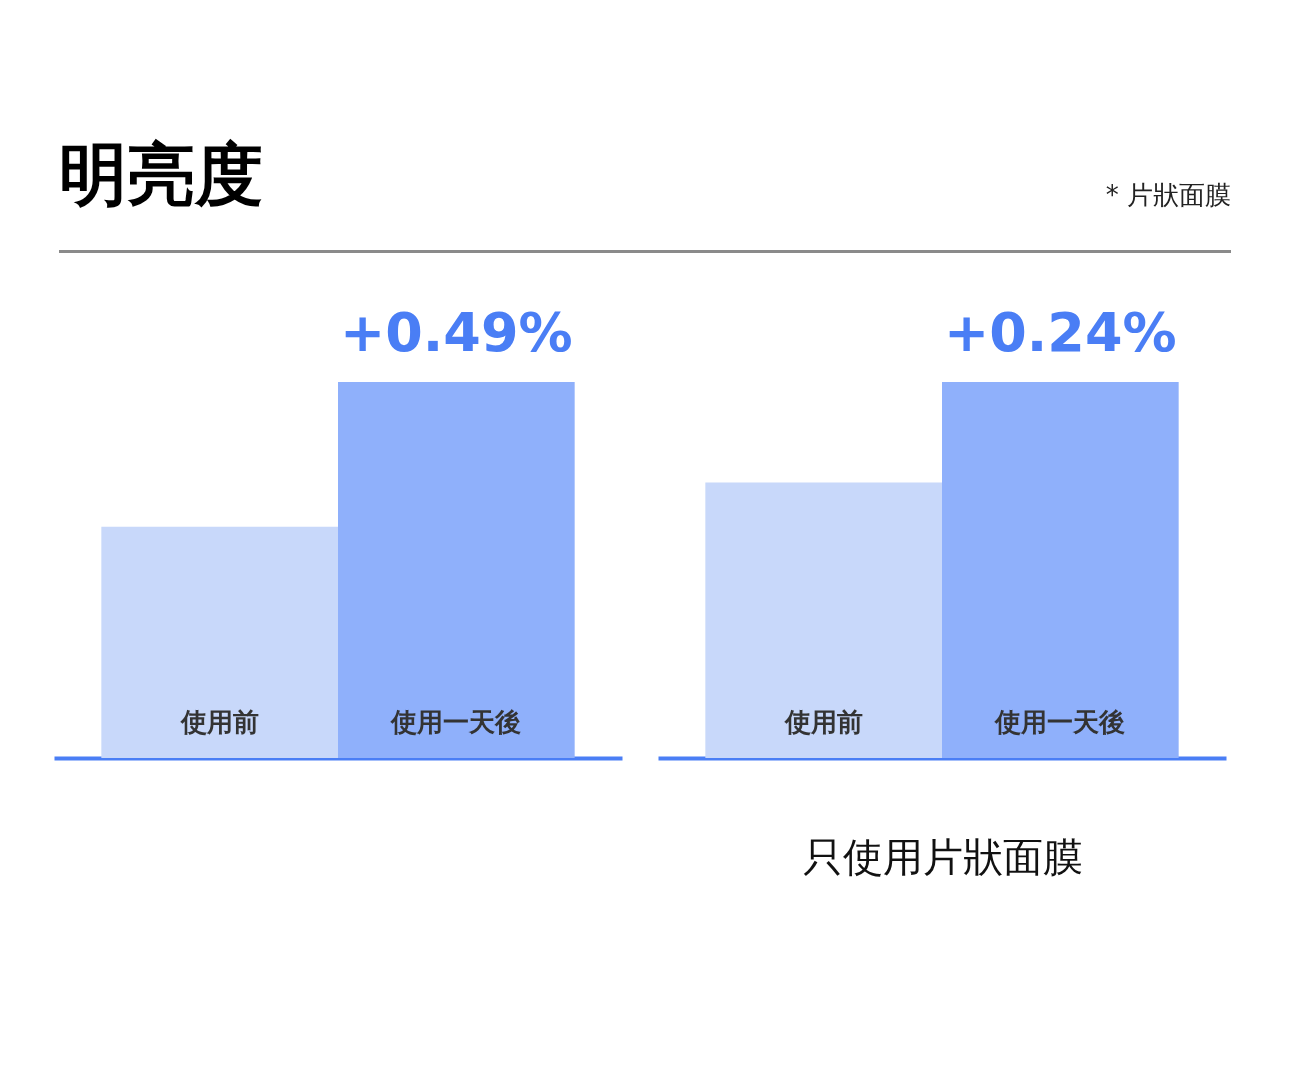  What do you see at coordinates (1168, 195) in the screenshot?
I see `text: * 片狀面膜` at bounding box center [1168, 195].